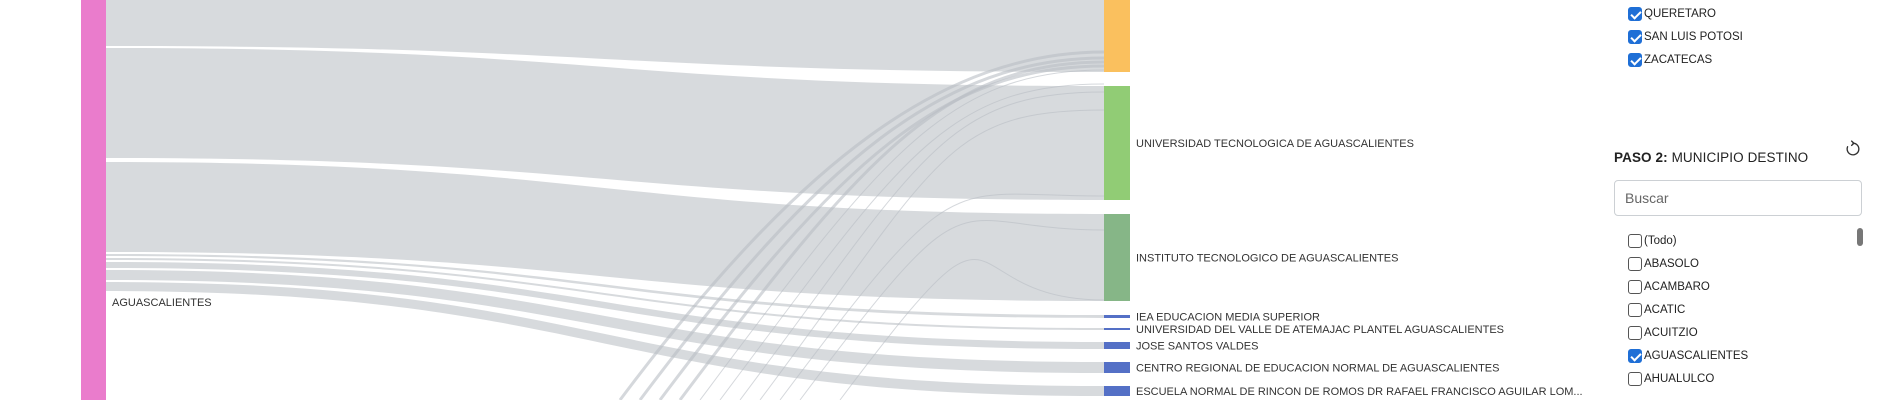  I want to click on checkbox-label: ZACATECAS, so click(1678, 60).